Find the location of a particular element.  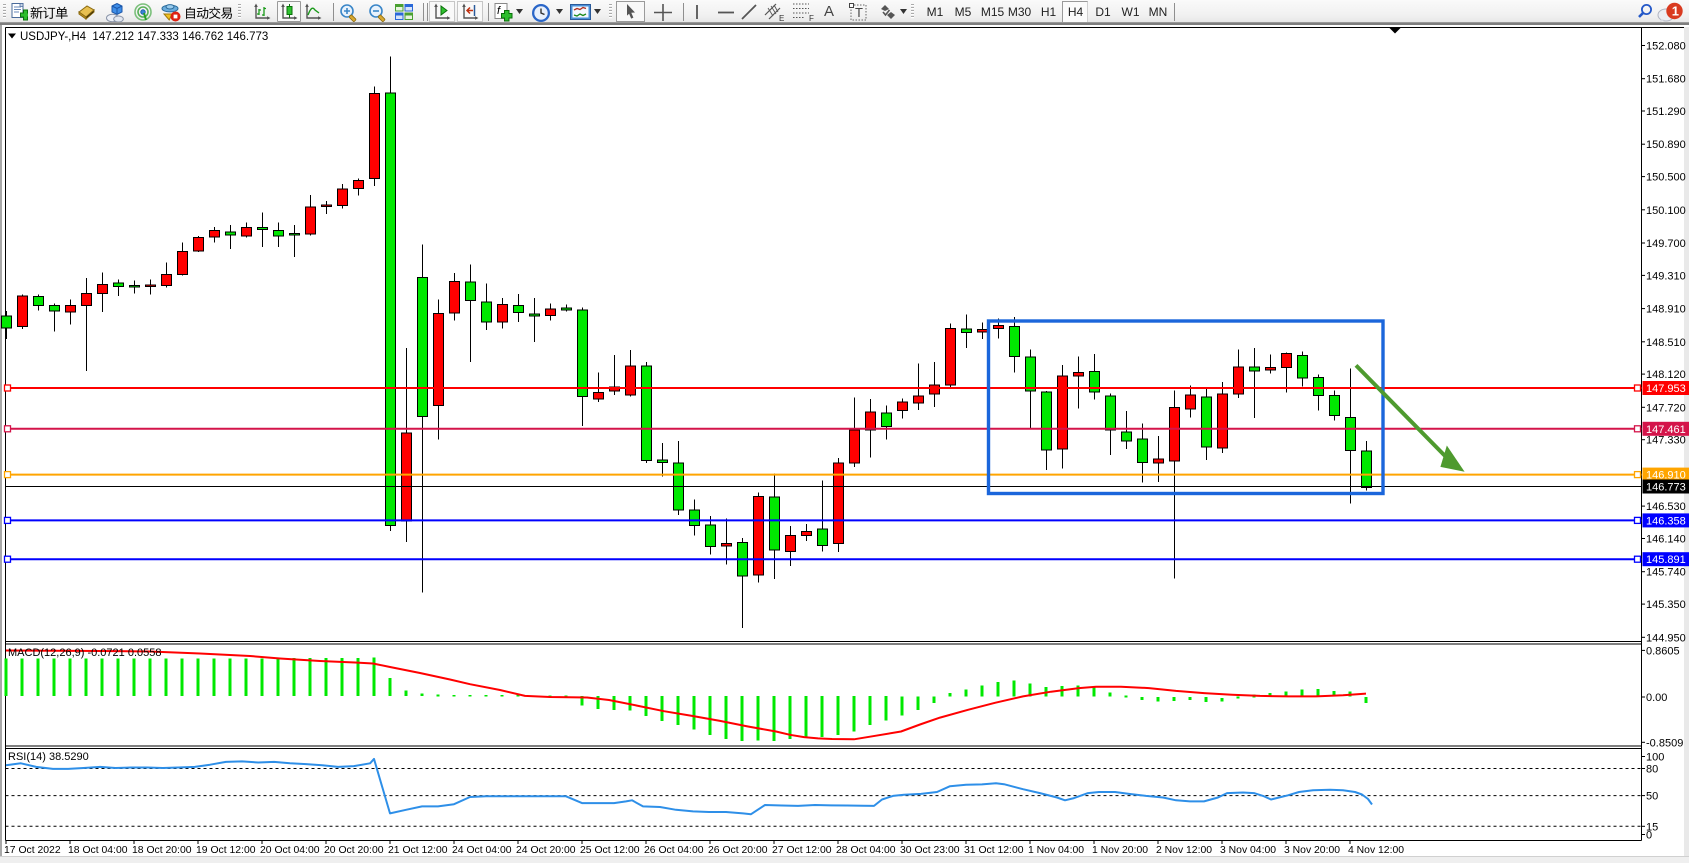

svg-text: 145.350 is located at coordinates (1666, 605).